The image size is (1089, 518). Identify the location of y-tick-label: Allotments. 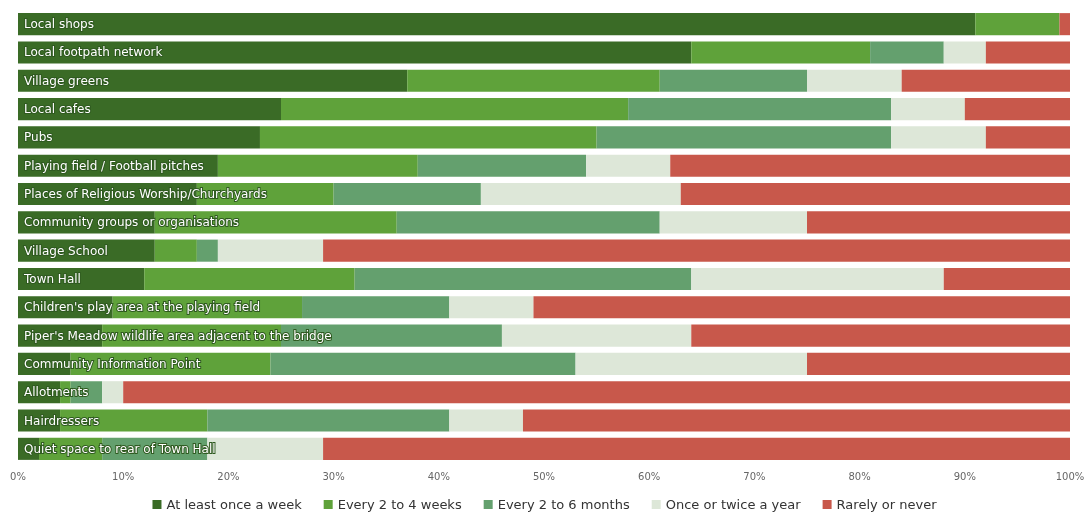
(56, 392).